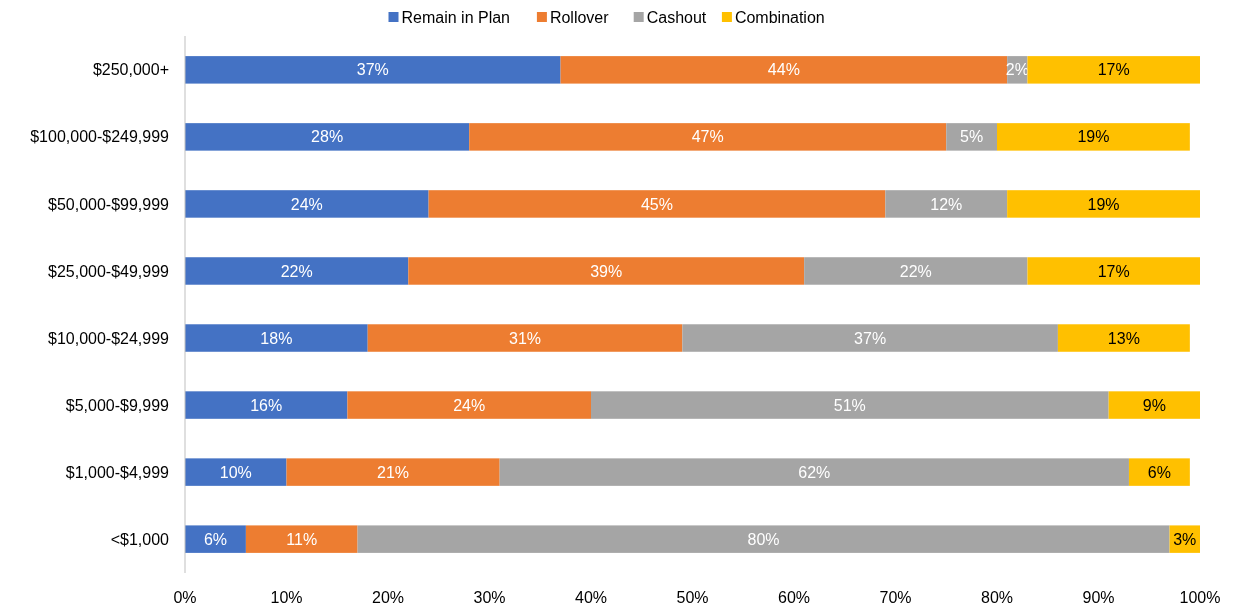 The width and height of the screenshot is (1233, 613). I want to click on data-label: 18%, so click(276, 338).